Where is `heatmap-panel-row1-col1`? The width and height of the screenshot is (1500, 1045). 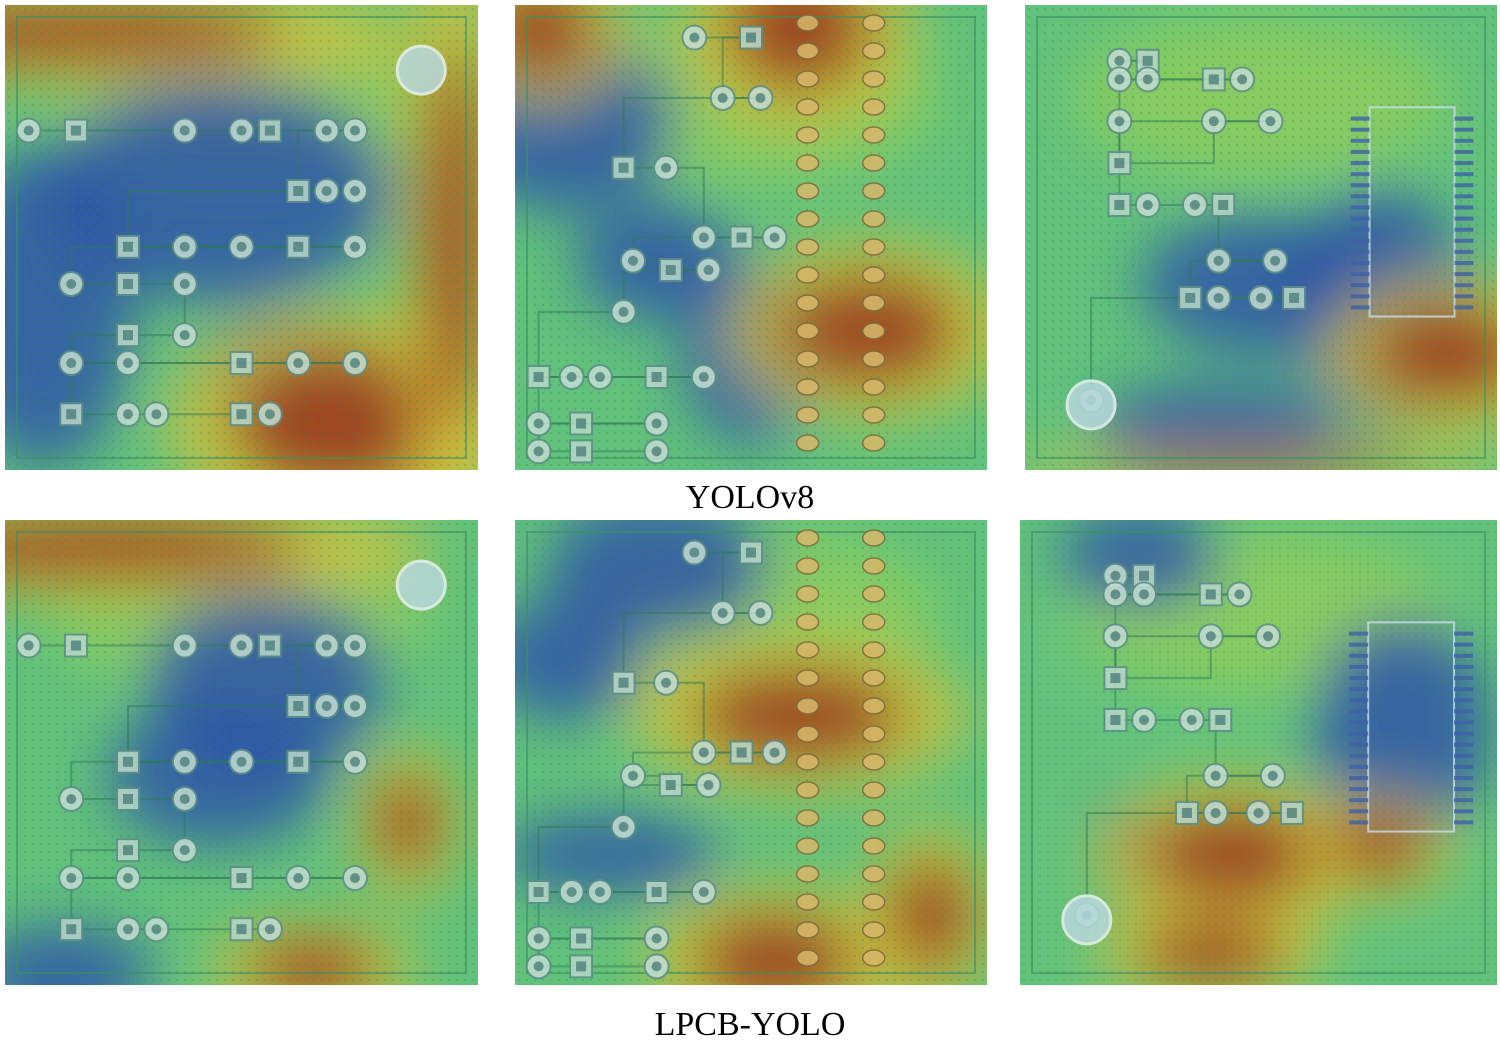
heatmap-panel-row1-col1 is located at coordinates (241, 237).